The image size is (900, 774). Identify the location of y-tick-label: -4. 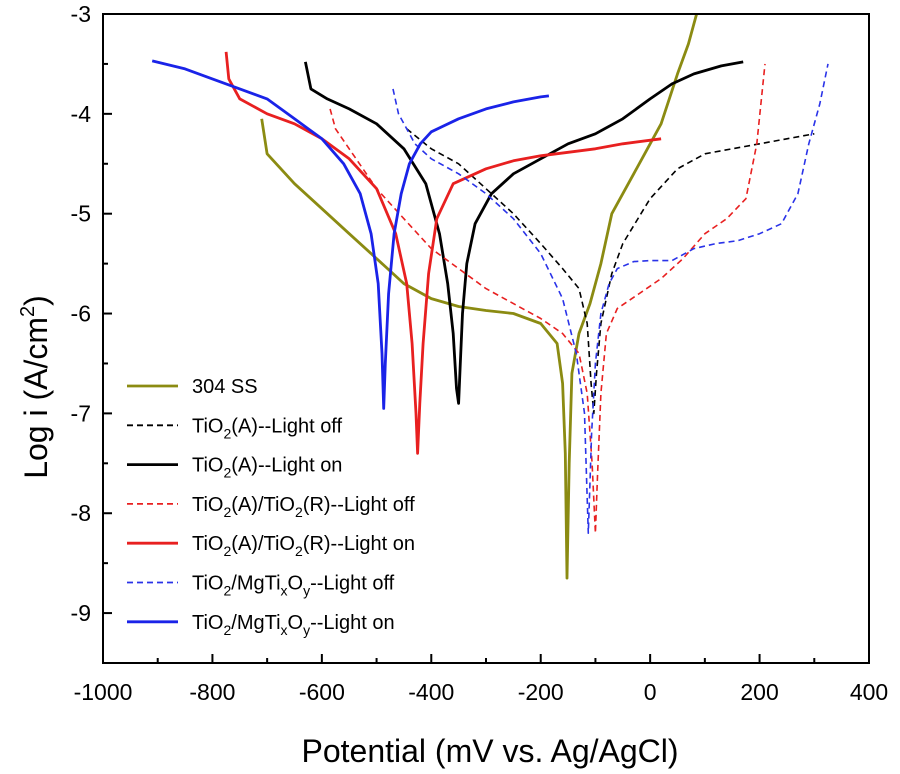
(81, 114).